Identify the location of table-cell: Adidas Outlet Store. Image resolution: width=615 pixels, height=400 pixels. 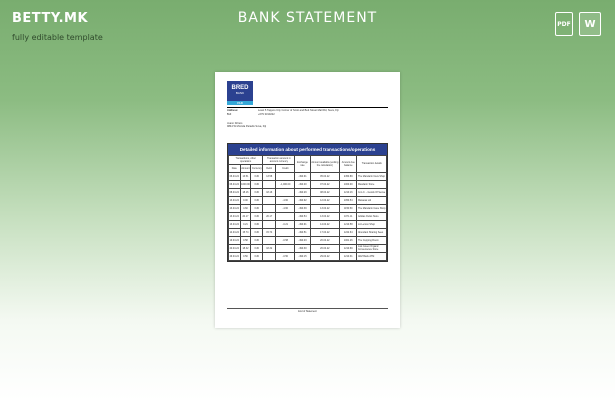
(371, 216).